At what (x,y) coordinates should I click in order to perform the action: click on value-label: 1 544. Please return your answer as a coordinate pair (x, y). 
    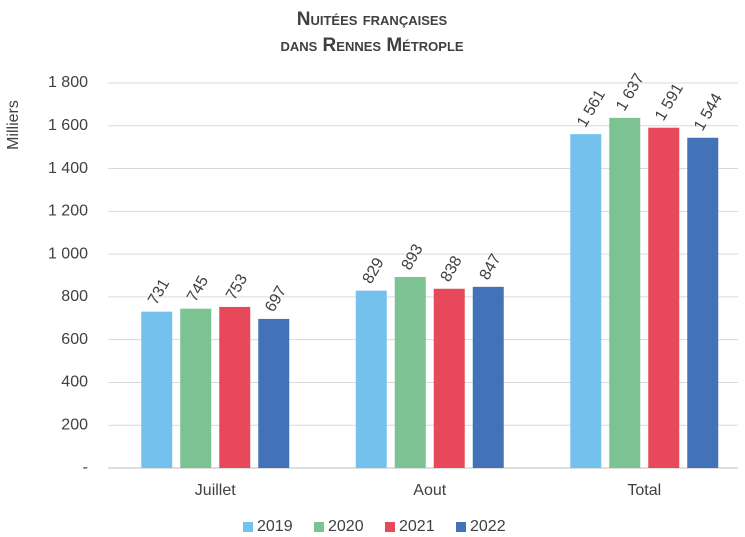
    Looking at the image, I should click on (708, 112).